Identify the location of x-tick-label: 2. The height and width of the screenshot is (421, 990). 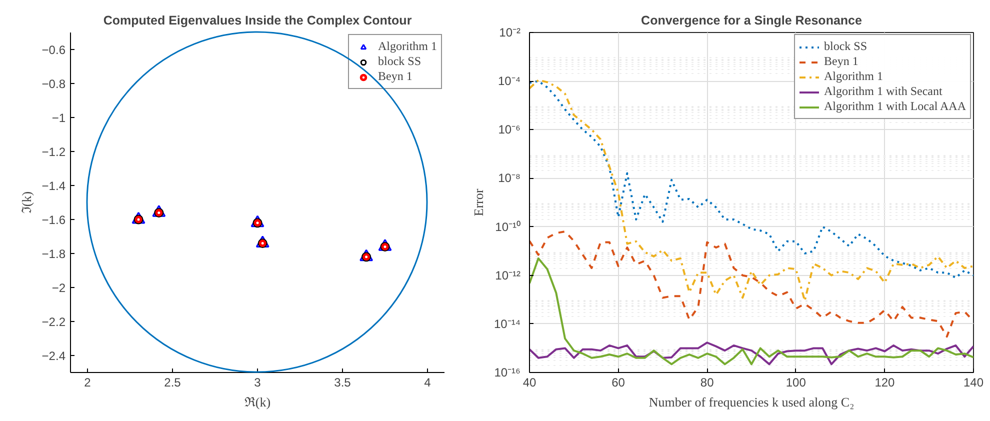
(88, 383).